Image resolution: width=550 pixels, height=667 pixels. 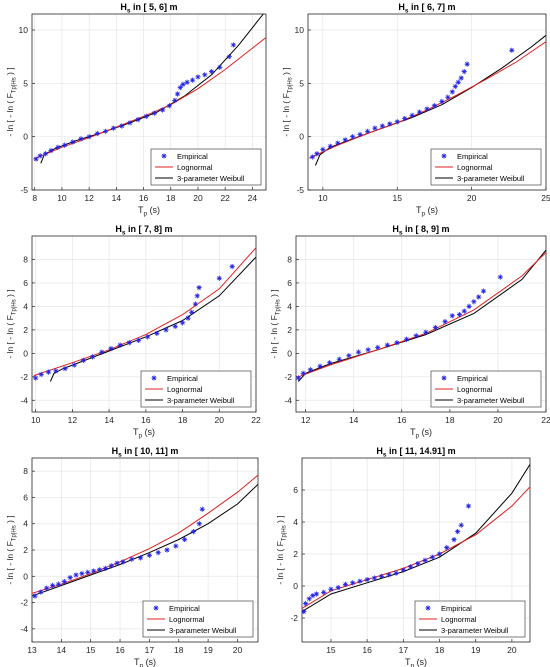 What do you see at coordinates (34, 198) in the screenshot?
I see `x-tick-label: 8` at bounding box center [34, 198].